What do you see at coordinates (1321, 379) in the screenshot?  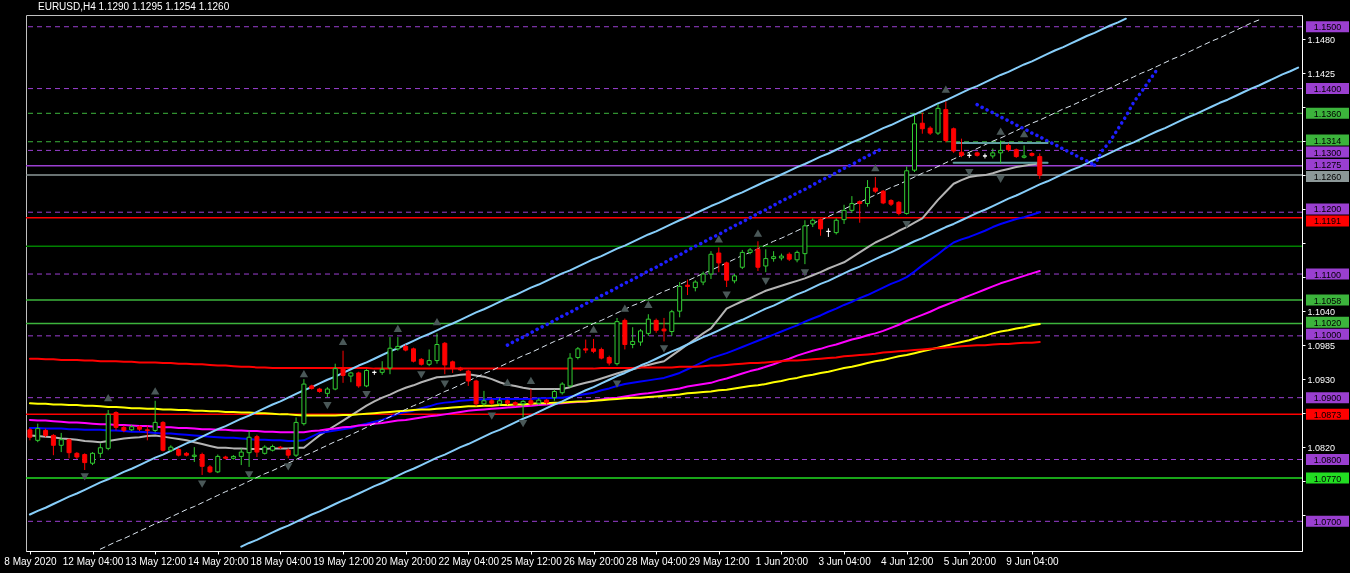 I see `y-tick-label: 1.0930` at bounding box center [1321, 379].